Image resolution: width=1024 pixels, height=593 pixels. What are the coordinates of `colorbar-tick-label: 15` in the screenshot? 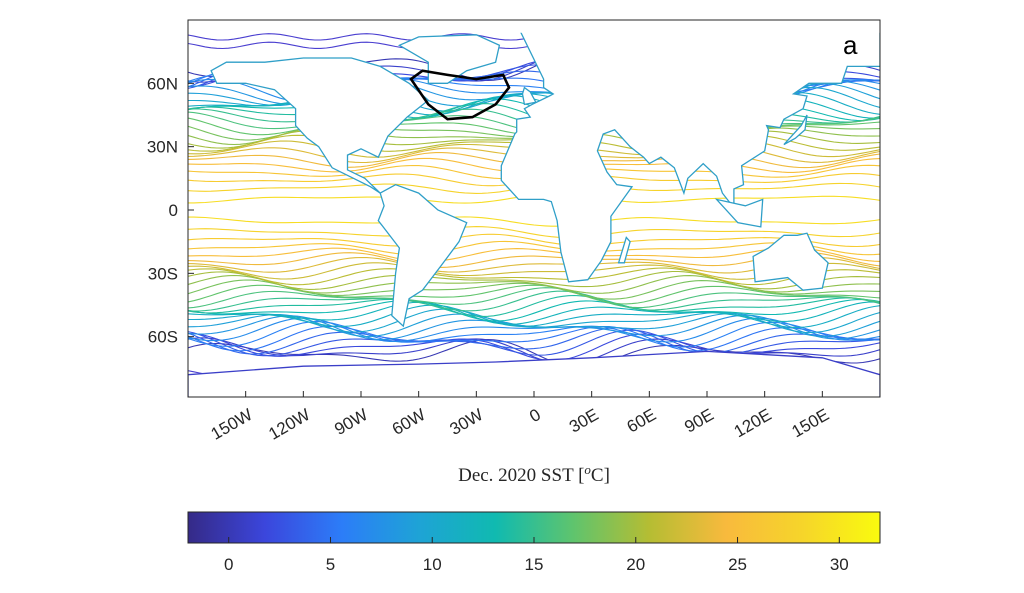 It's located at (534, 564).